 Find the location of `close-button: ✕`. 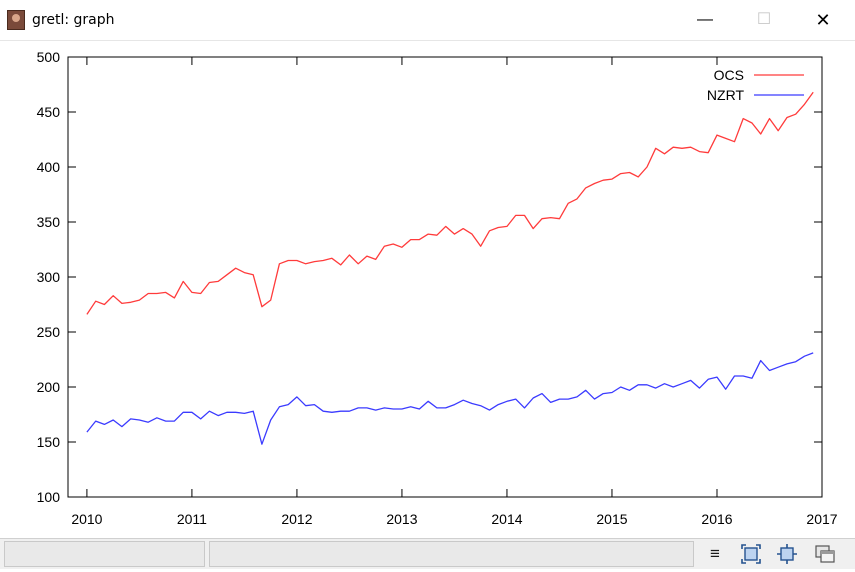

close-button: ✕ is located at coordinates (823, 20).